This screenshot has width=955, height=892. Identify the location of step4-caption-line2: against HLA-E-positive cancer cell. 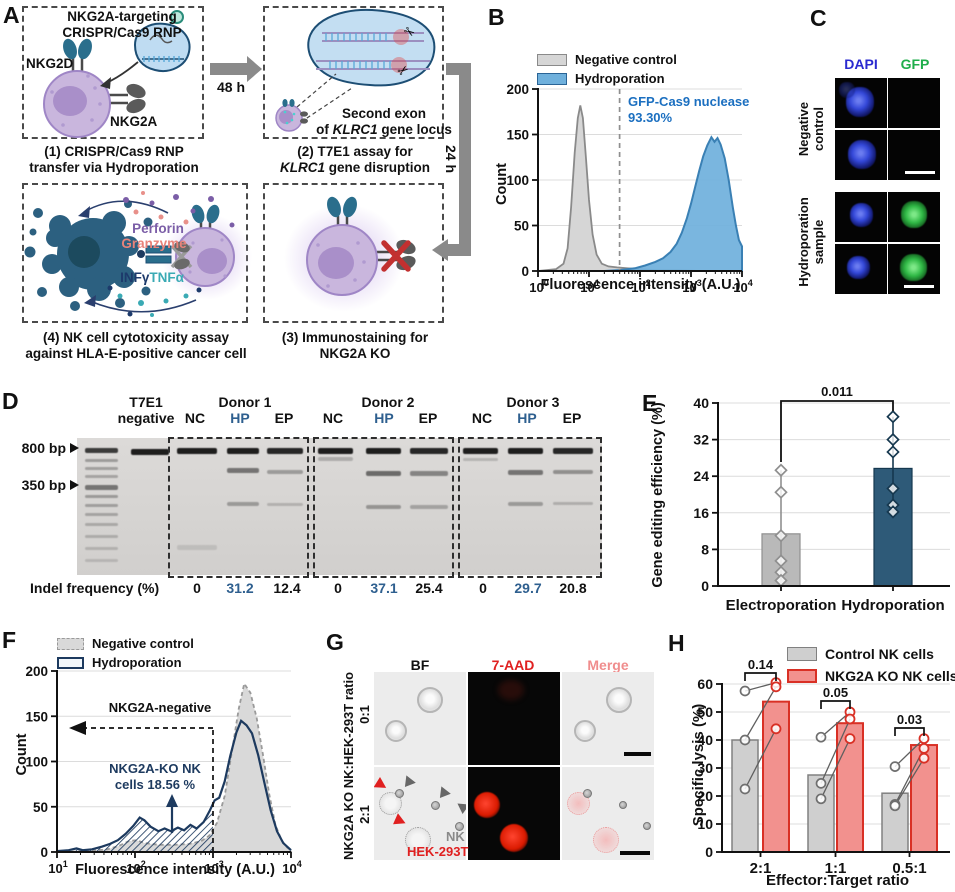
(136, 353).